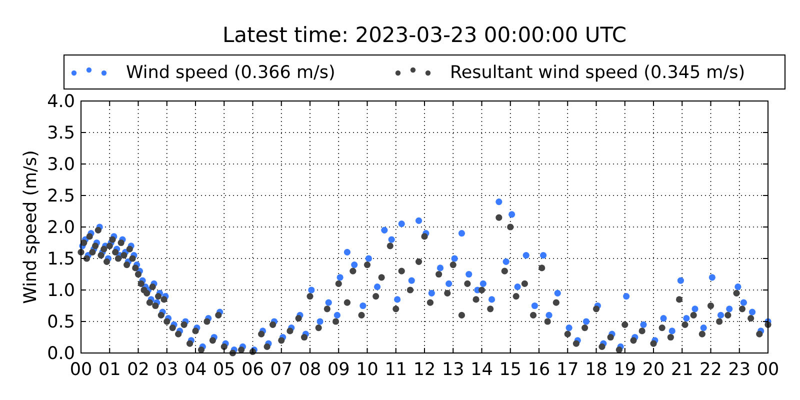  What do you see at coordinates (539, 370) in the screenshot?
I see `x-tick-label: 16` at bounding box center [539, 370].